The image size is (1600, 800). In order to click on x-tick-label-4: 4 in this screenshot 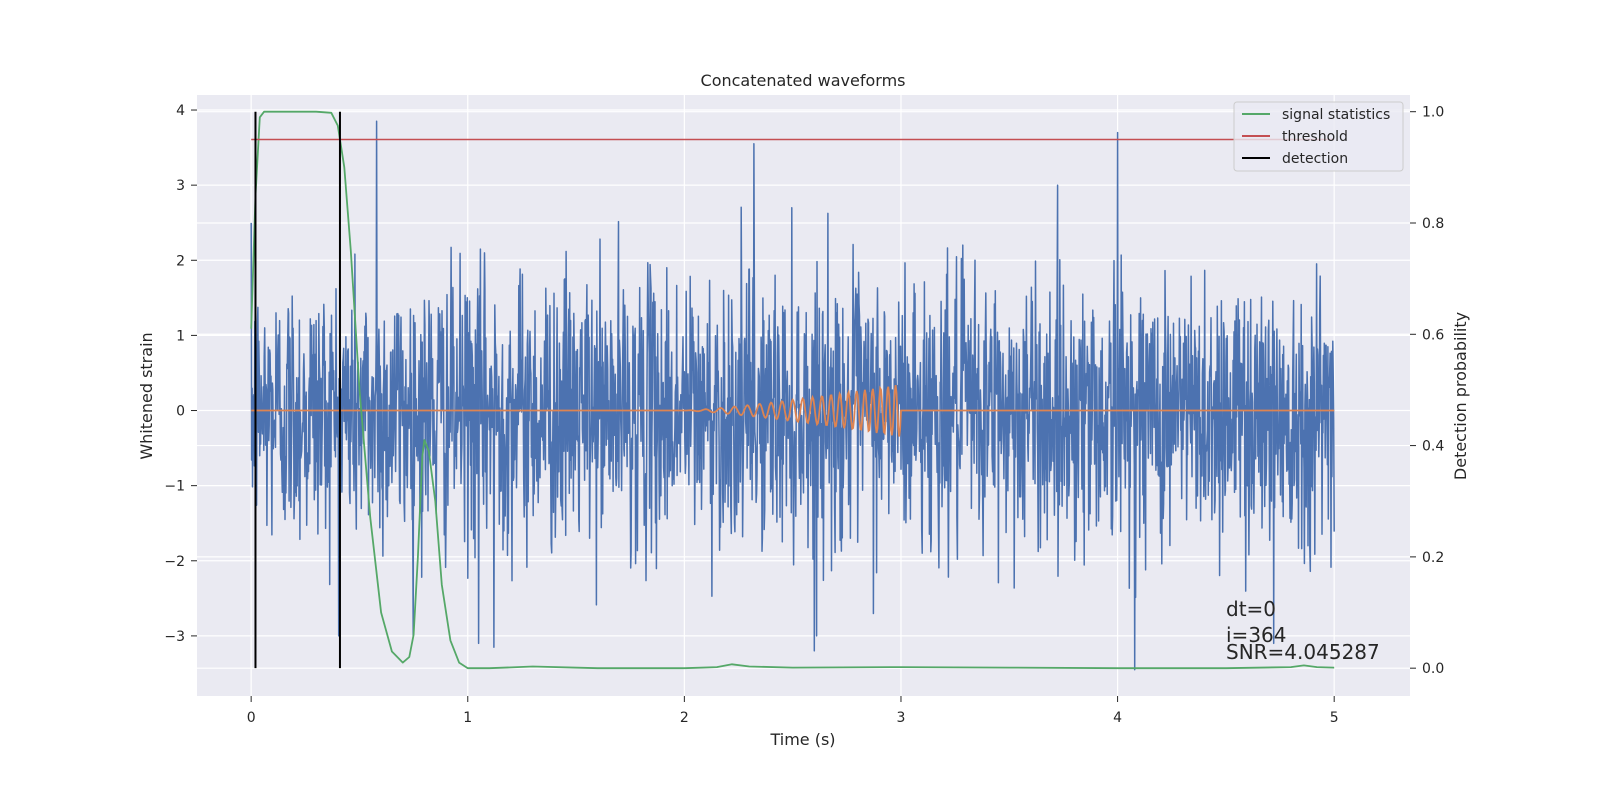, I will do `click(1117, 718)`.